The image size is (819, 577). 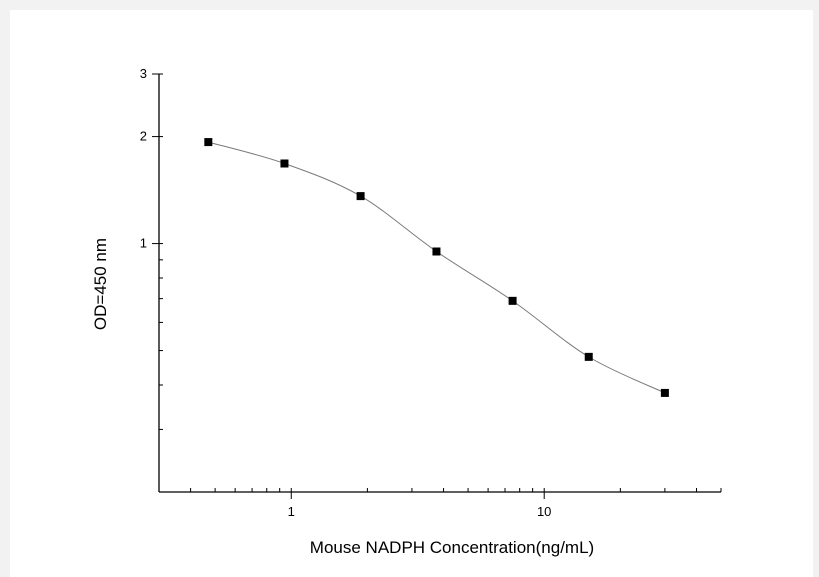 I want to click on x-tick-label: 1, so click(x=291, y=511).